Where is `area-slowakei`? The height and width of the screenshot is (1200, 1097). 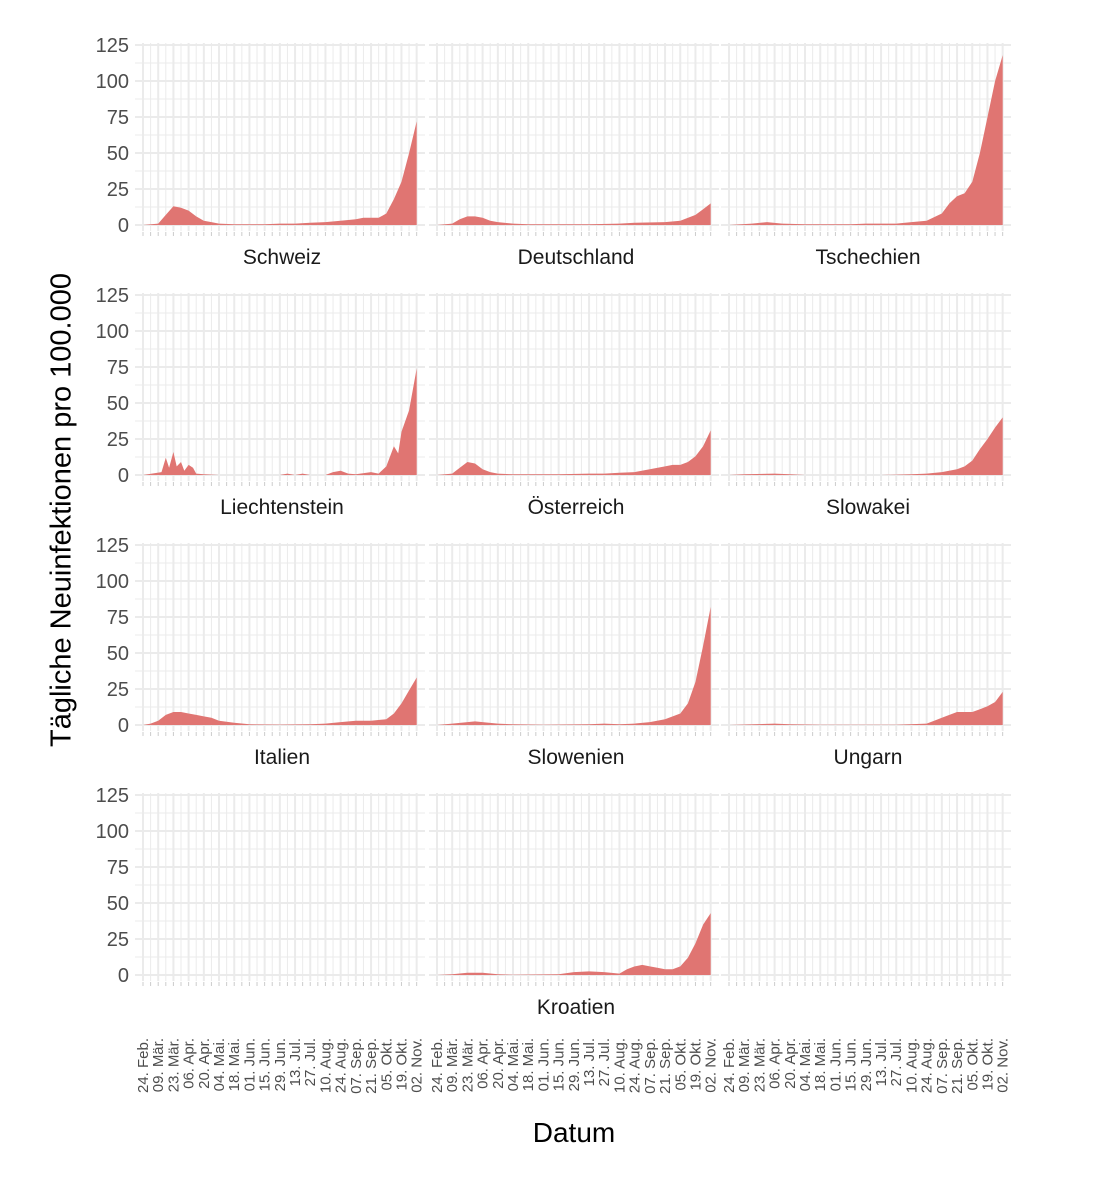
area-slowakei is located at coordinates (866, 446).